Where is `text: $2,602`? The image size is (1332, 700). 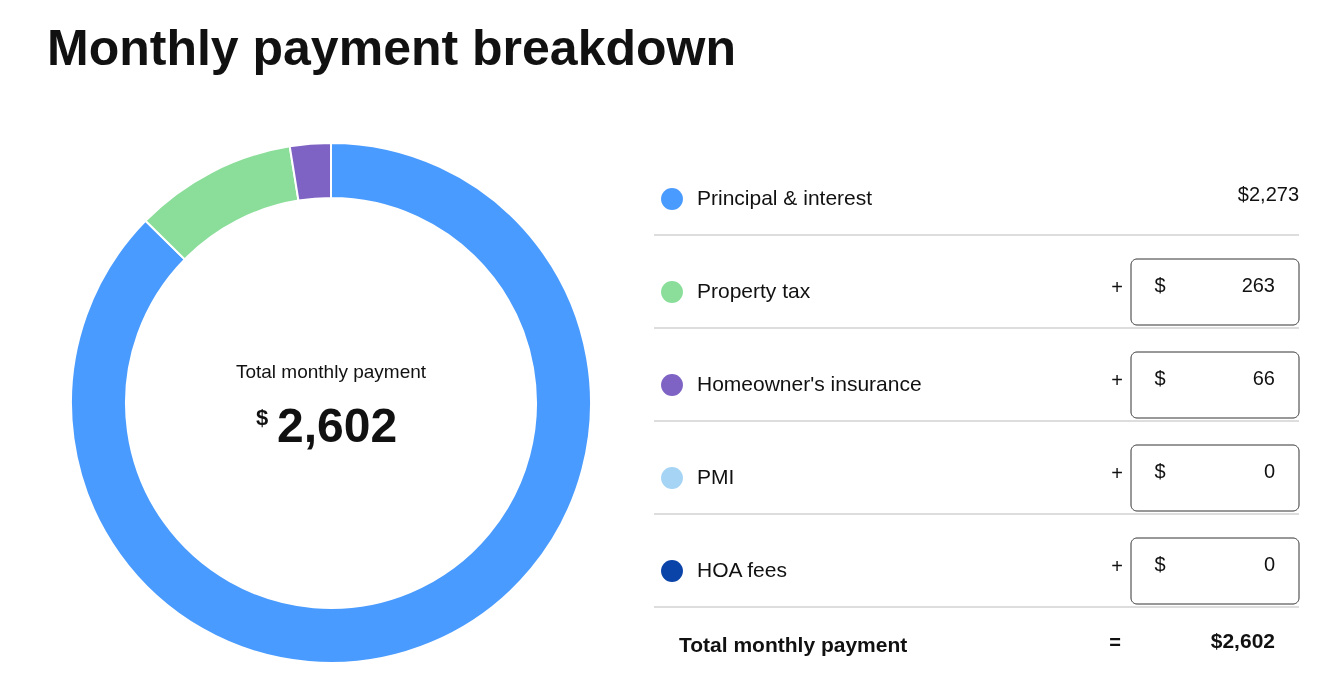 text: $2,602 is located at coordinates (1242, 640).